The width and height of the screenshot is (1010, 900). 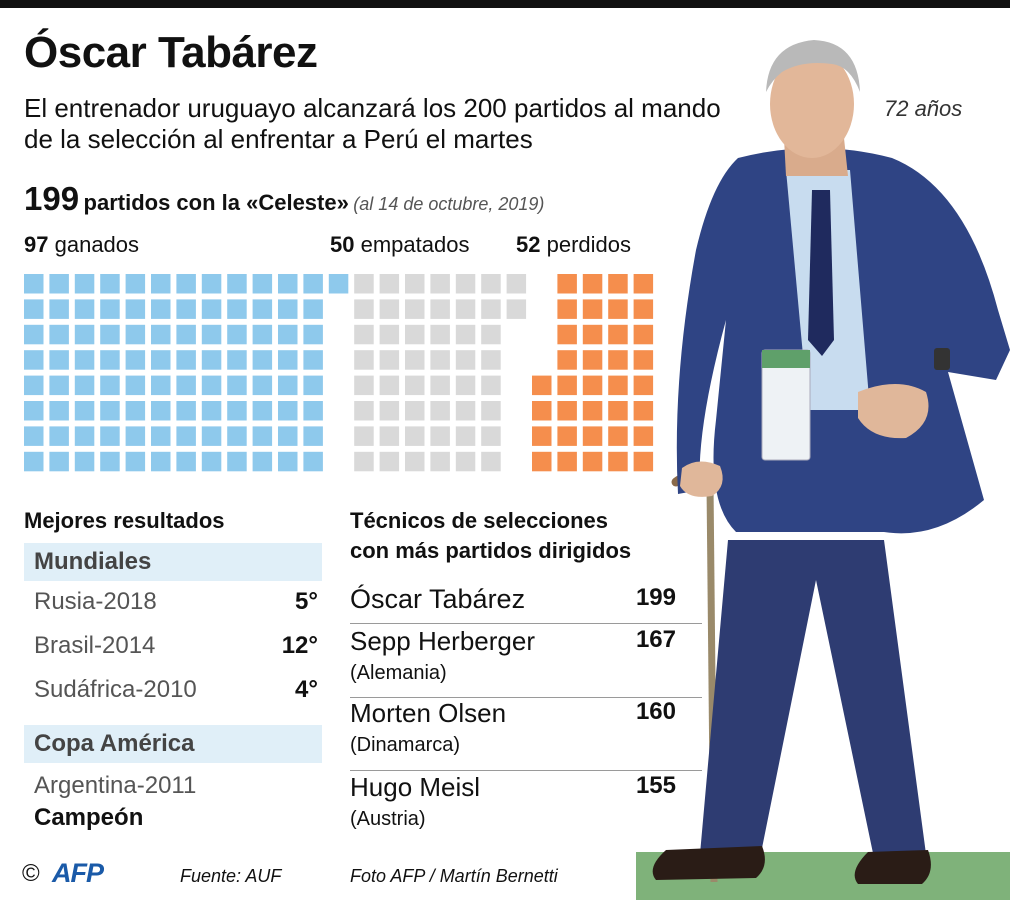 What do you see at coordinates (339, 373) in the screenshot?
I see `results-waffle-chart` at bounding box center [339, 373].